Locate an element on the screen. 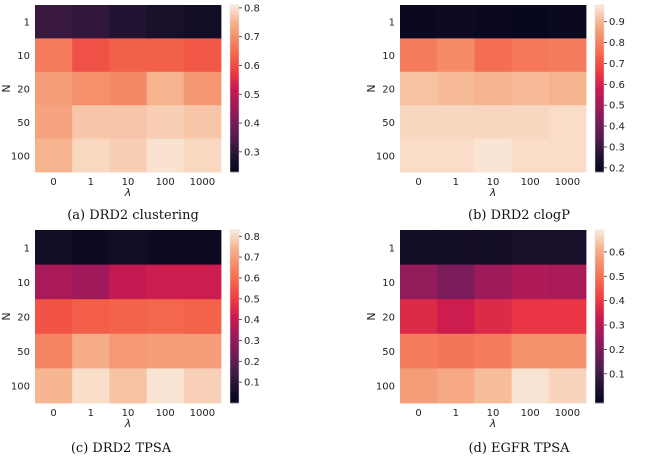 The image size is (661, 460). colorbar-tick-label: 0.5 is located at coordinates (252, 299).